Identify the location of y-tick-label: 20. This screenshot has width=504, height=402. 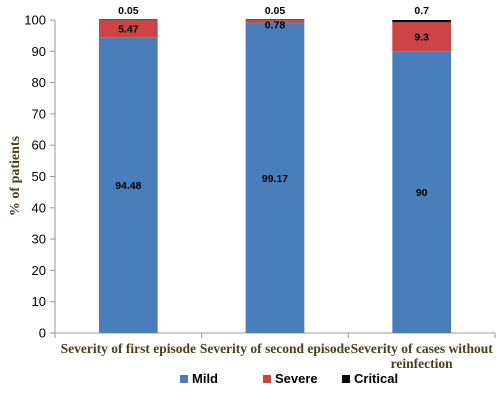
(39, 270).